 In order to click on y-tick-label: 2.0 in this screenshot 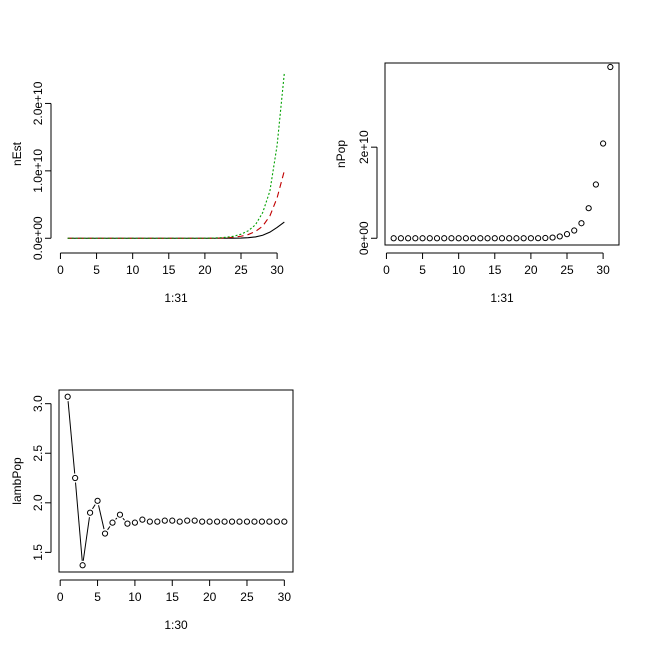, I will do `click(38, 502)`.